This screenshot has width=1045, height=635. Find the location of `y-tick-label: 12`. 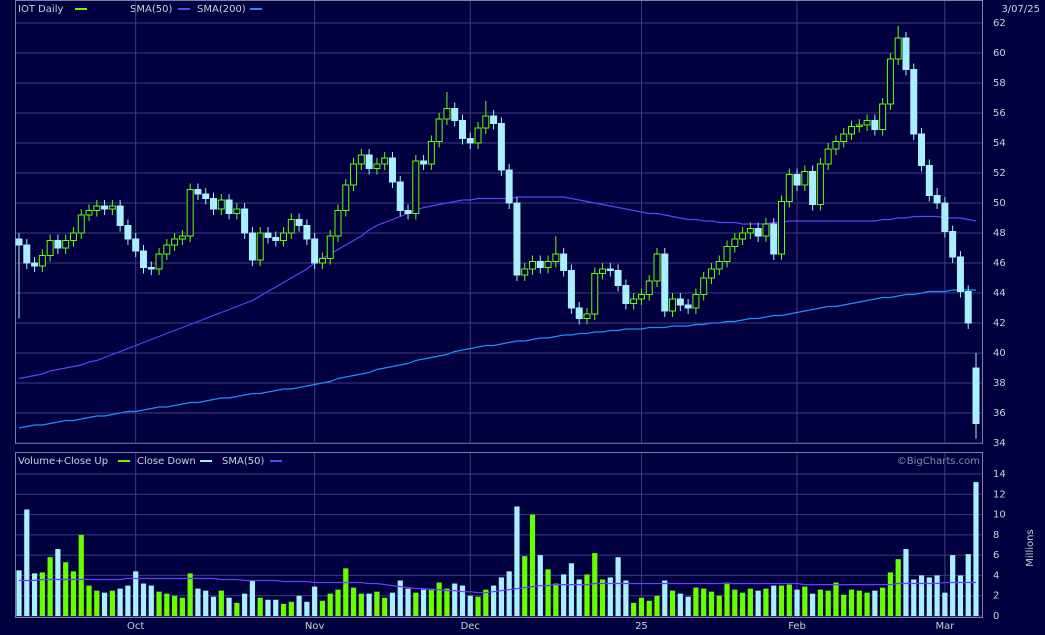

y-tick-label: 12 is located at coordinates (999, 494).